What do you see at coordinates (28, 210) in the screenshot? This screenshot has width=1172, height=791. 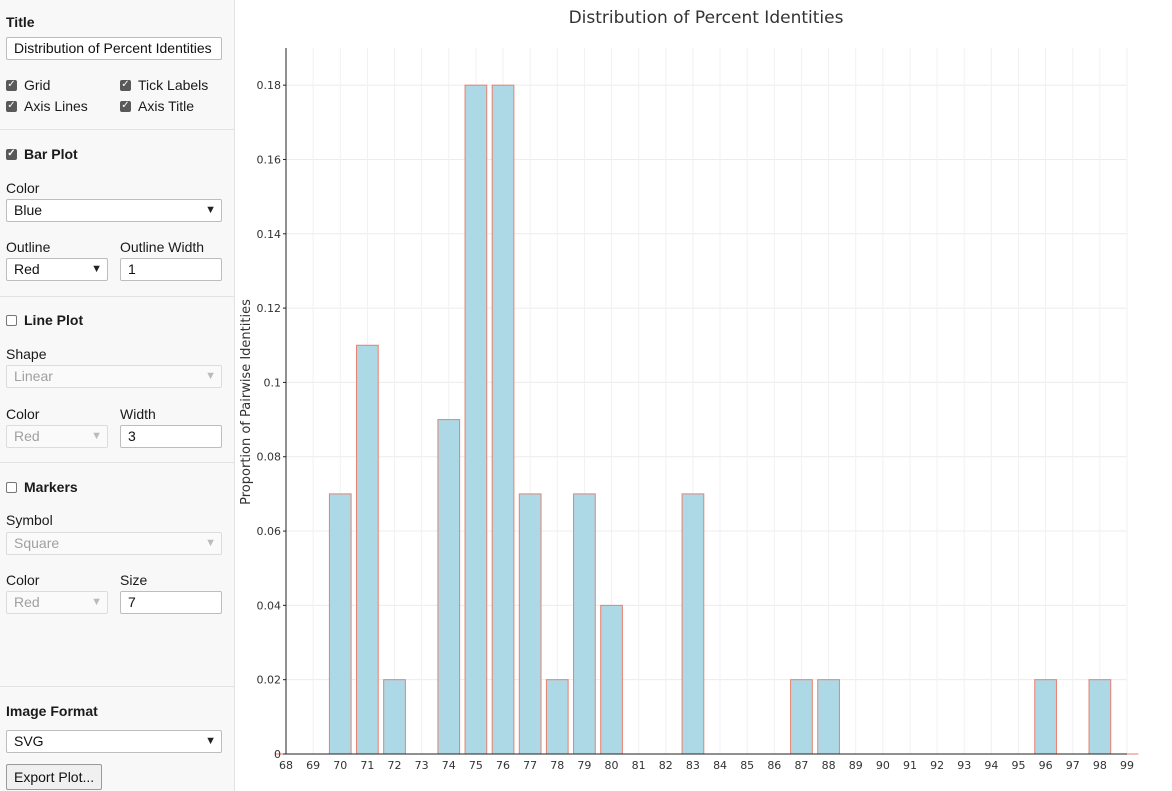 I see `bar-color-value: Blue` at bounding box center [28, 210].